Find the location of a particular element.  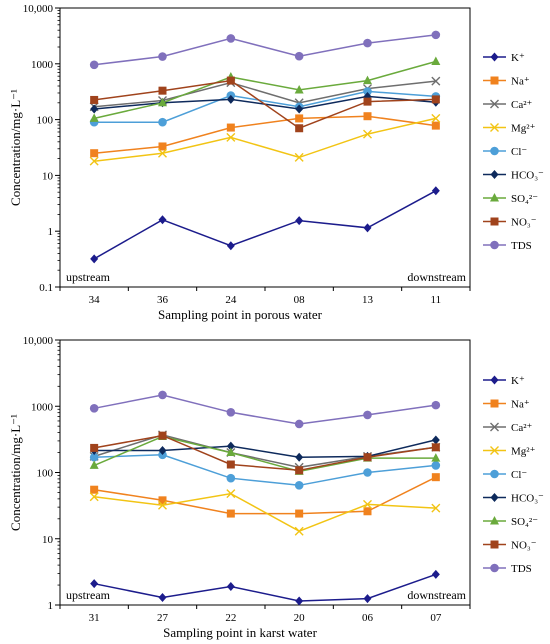

downstream-label: downstream is located at coordinates (436, 277).